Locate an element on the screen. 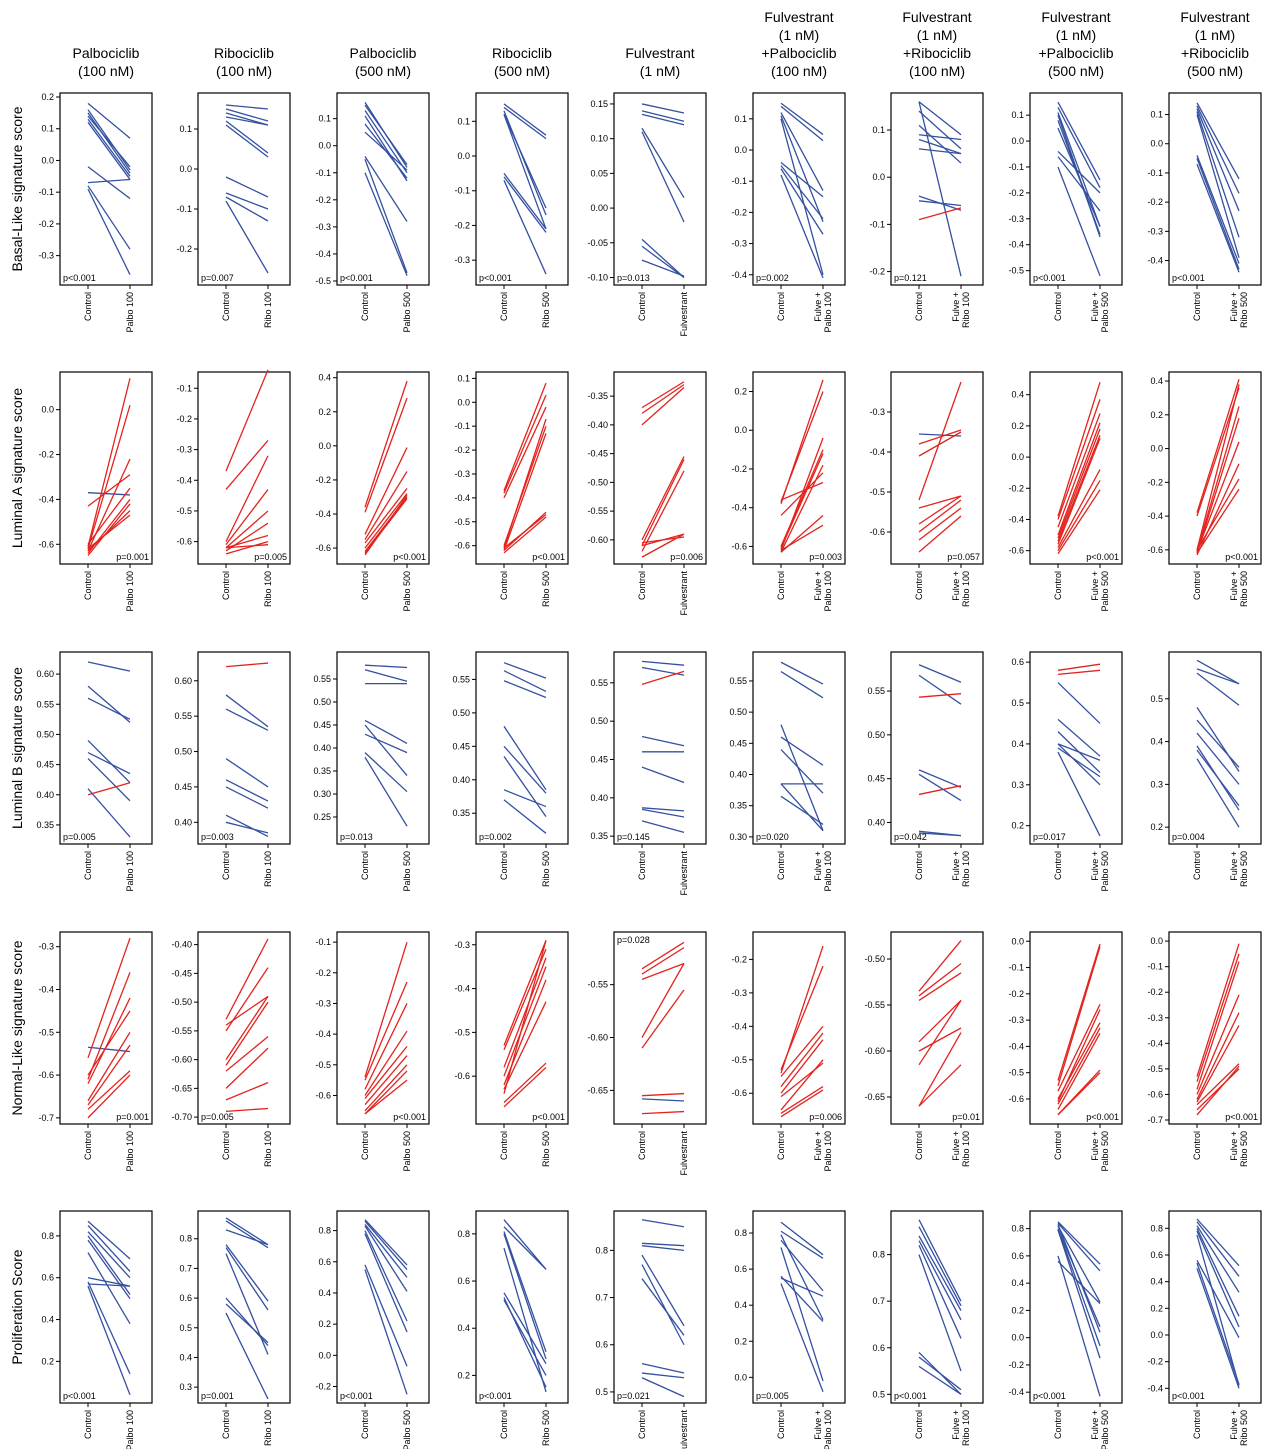  x-tick-label: Fulvestrant is located at coordinates (684, 1429).